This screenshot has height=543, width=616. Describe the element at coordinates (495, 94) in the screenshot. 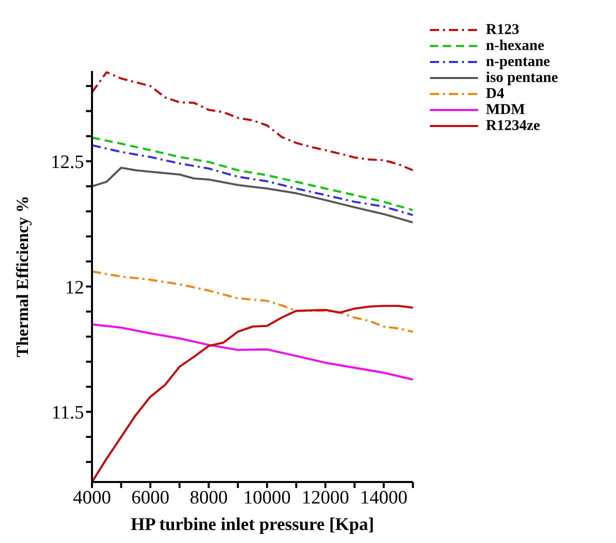

I see `legend-label: D4` at that location.